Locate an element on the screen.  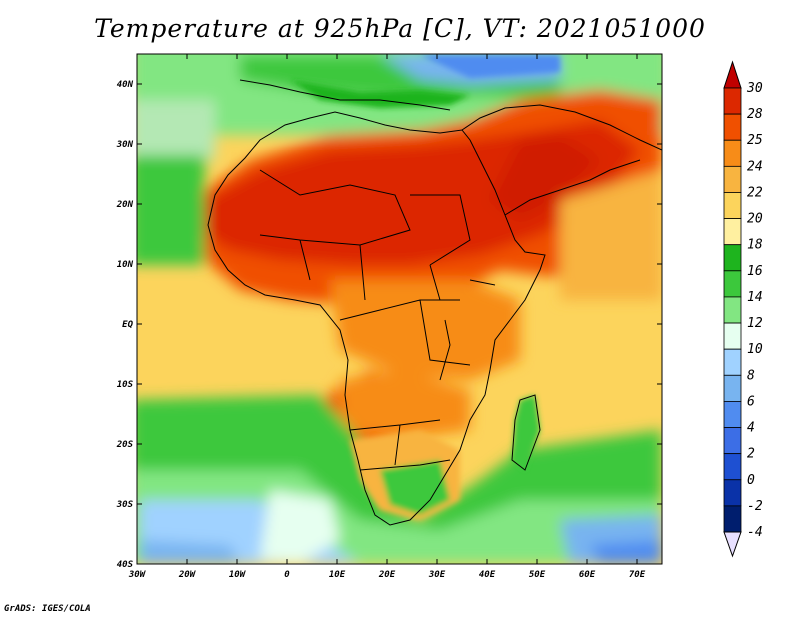
colorbar-label: 30 is located at coordinates (754, 88).